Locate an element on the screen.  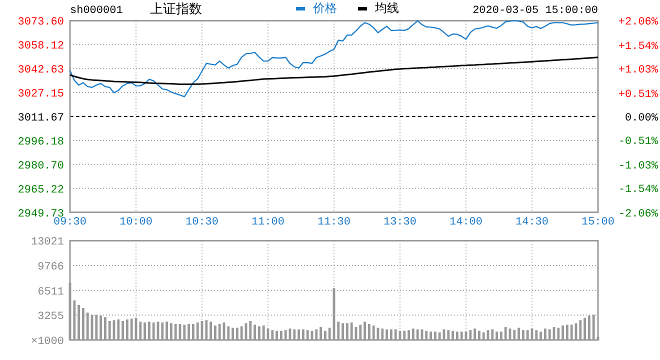
y-tick-label: 3255 is located at coordinates (51, 317).